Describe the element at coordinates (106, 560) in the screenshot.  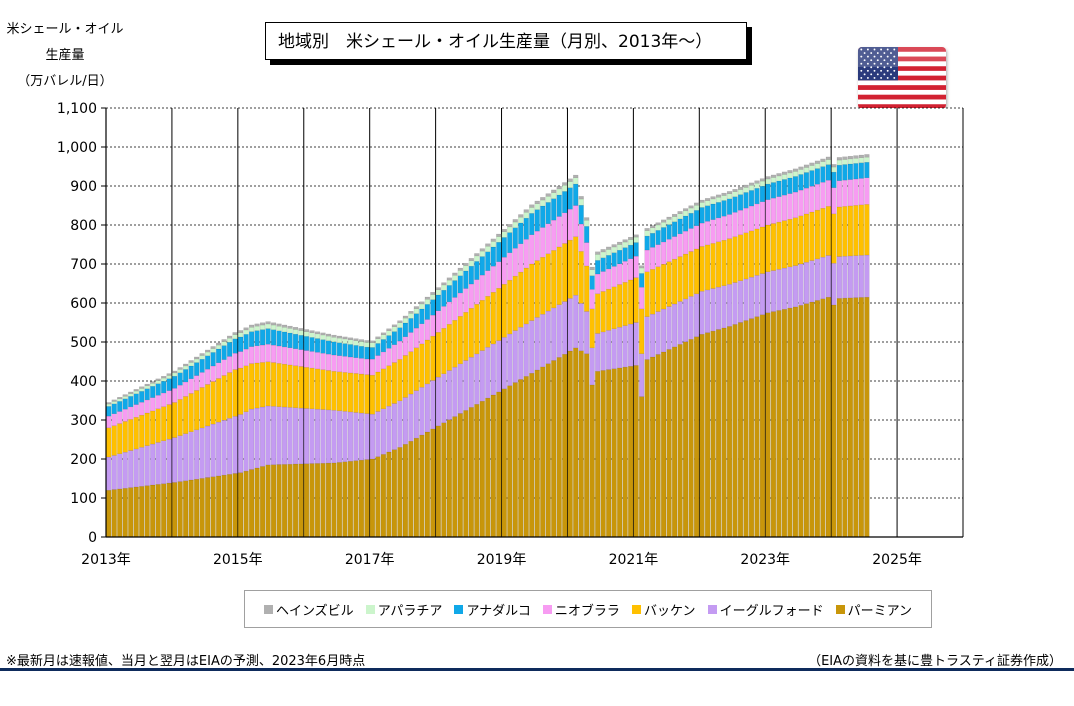
I see `x-tick-label: 2013年` at that location.